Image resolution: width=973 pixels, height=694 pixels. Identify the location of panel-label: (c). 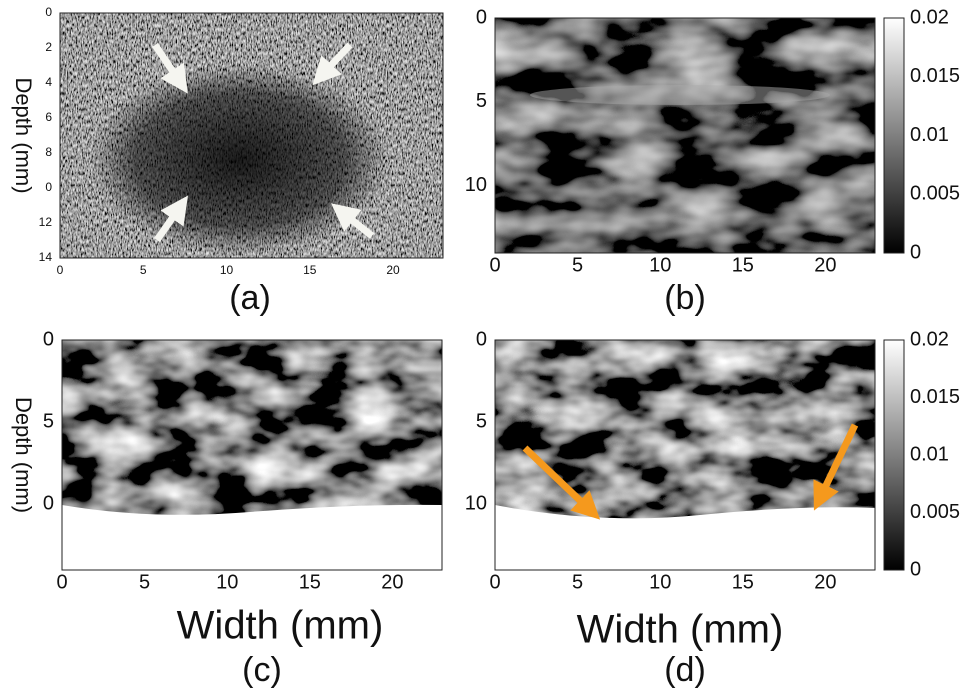
(262, 670).